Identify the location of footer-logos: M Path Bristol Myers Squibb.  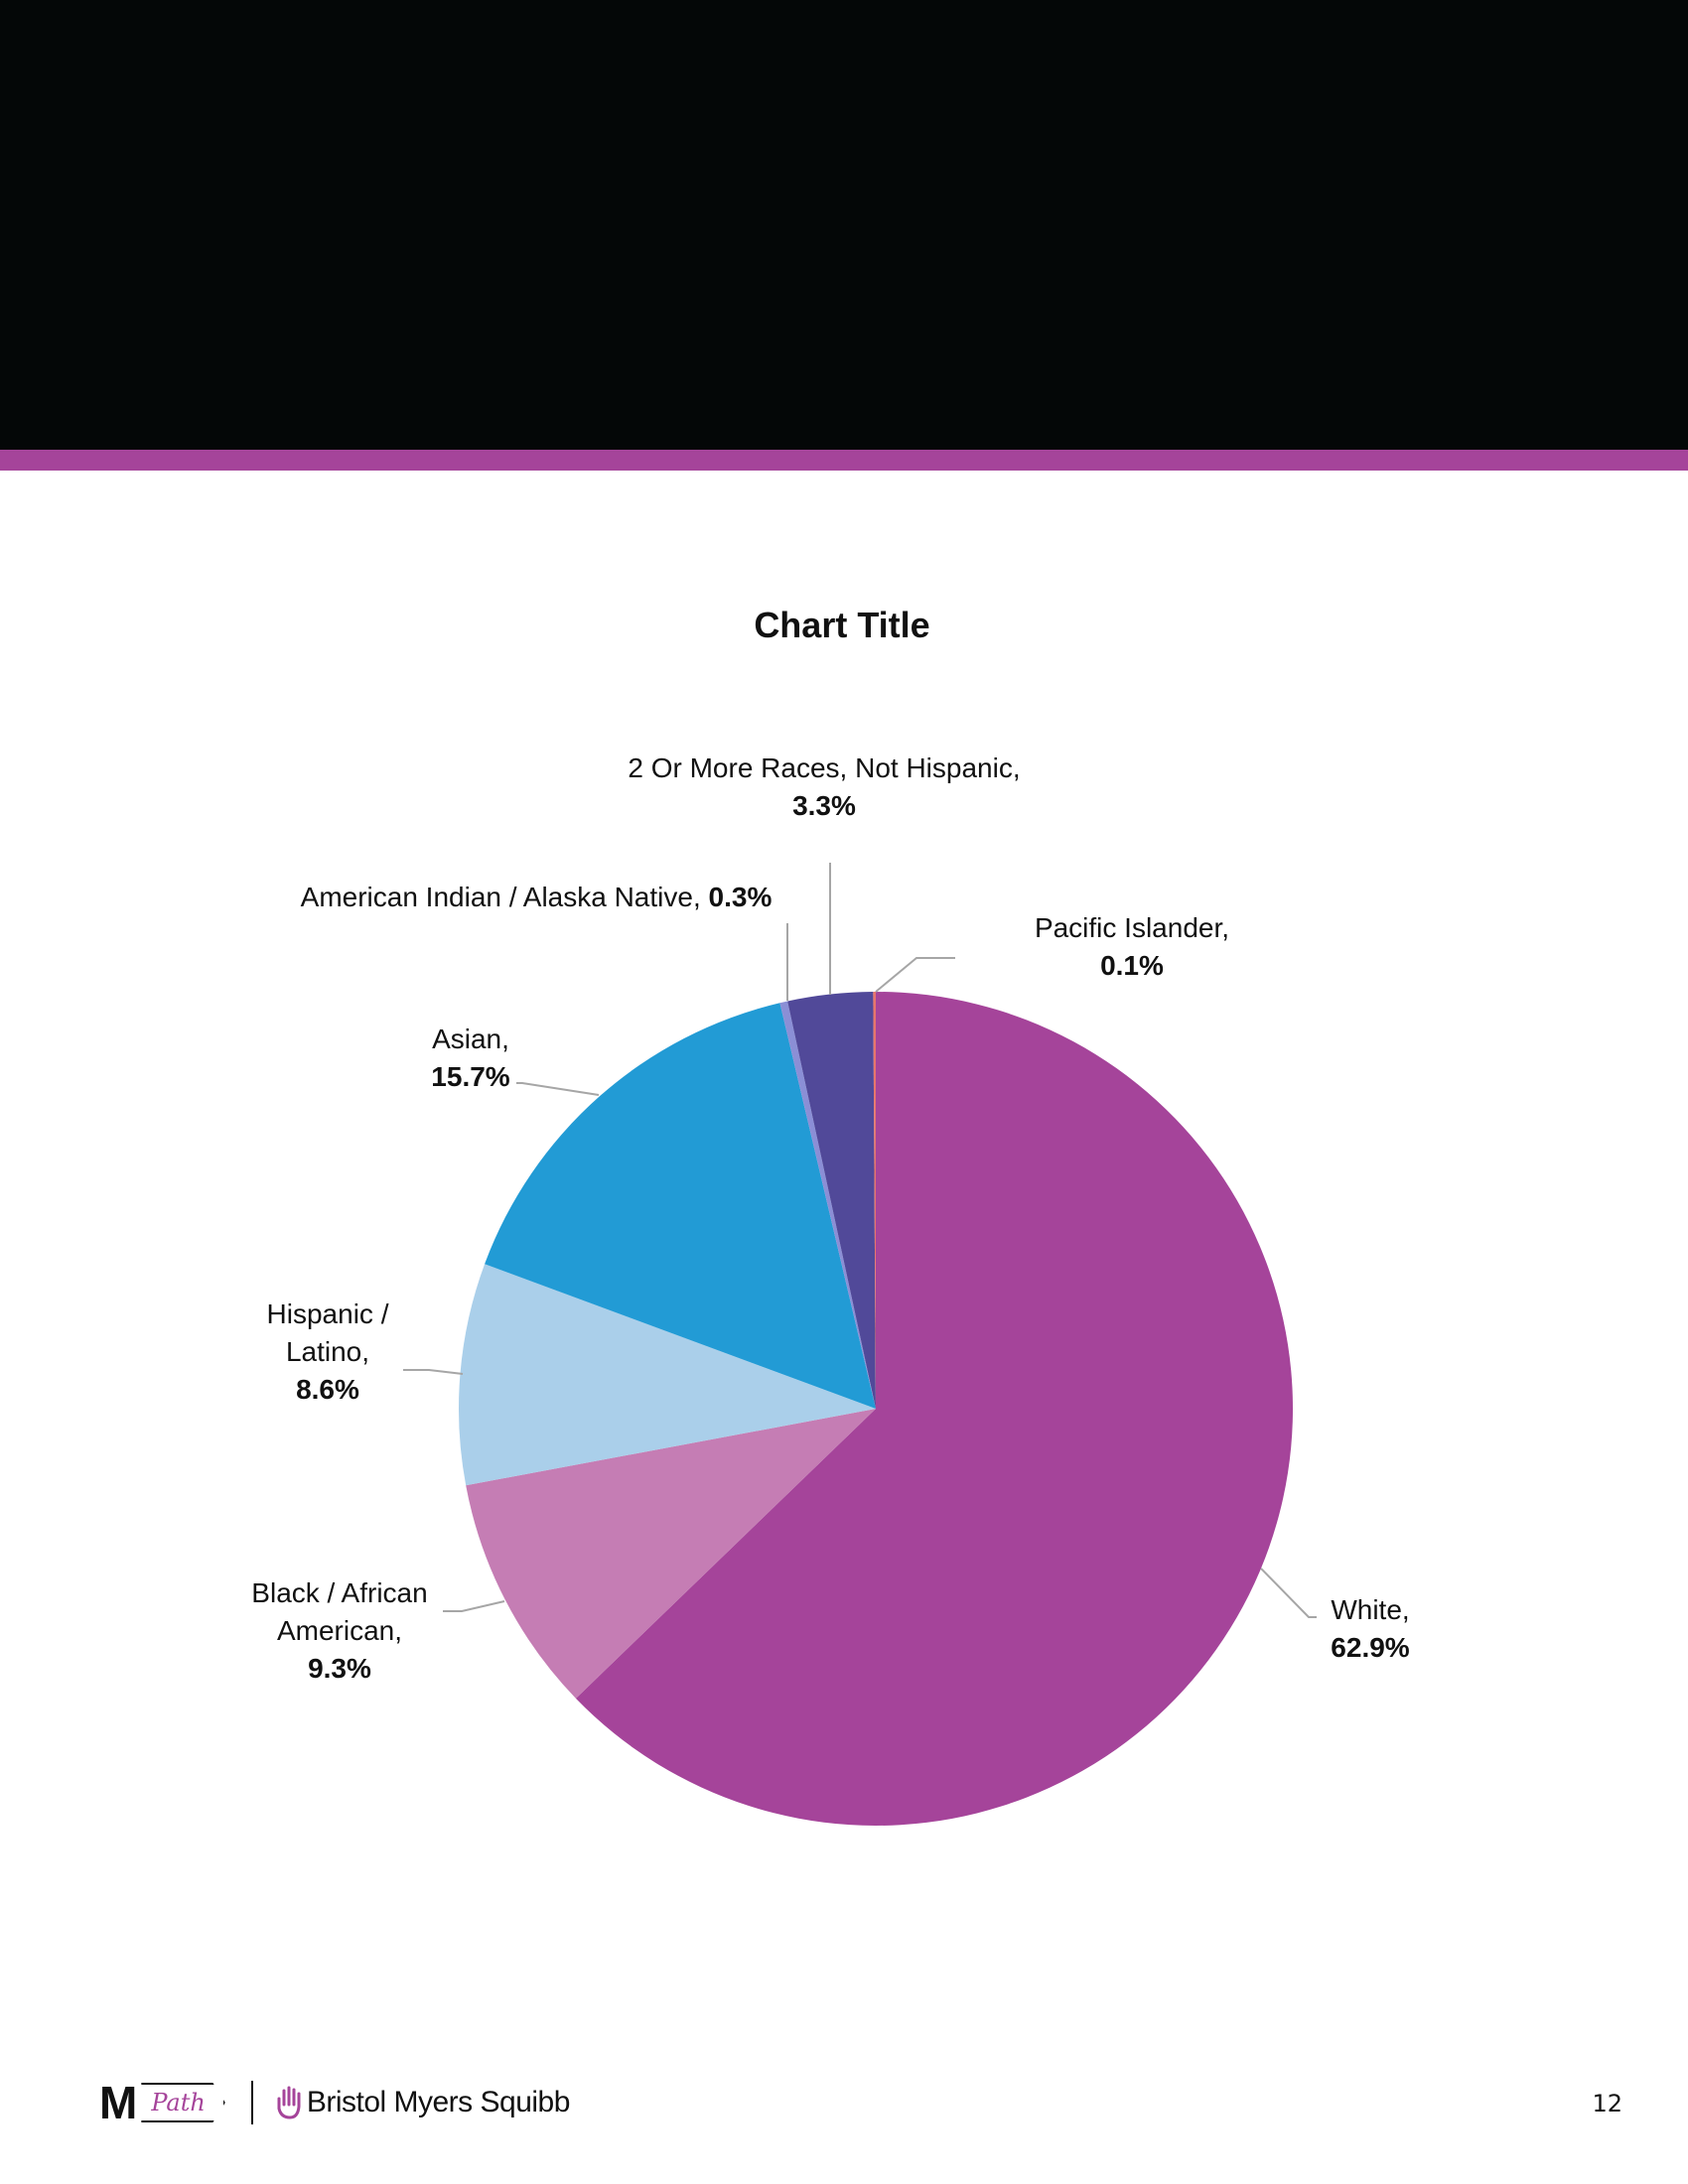
(334, 2102).